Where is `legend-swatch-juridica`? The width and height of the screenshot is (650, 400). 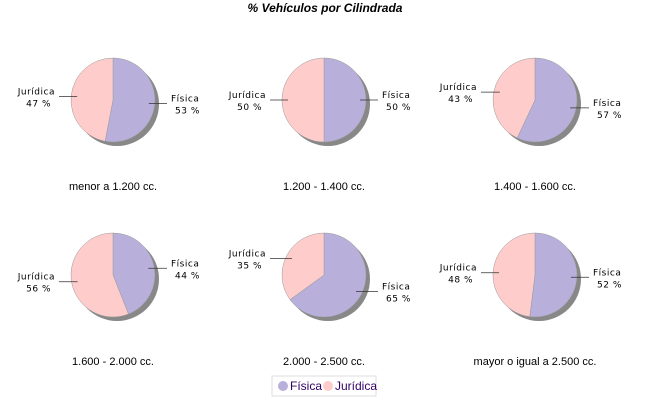
legend-swatch-juridica is located at coordinates (328, 386).